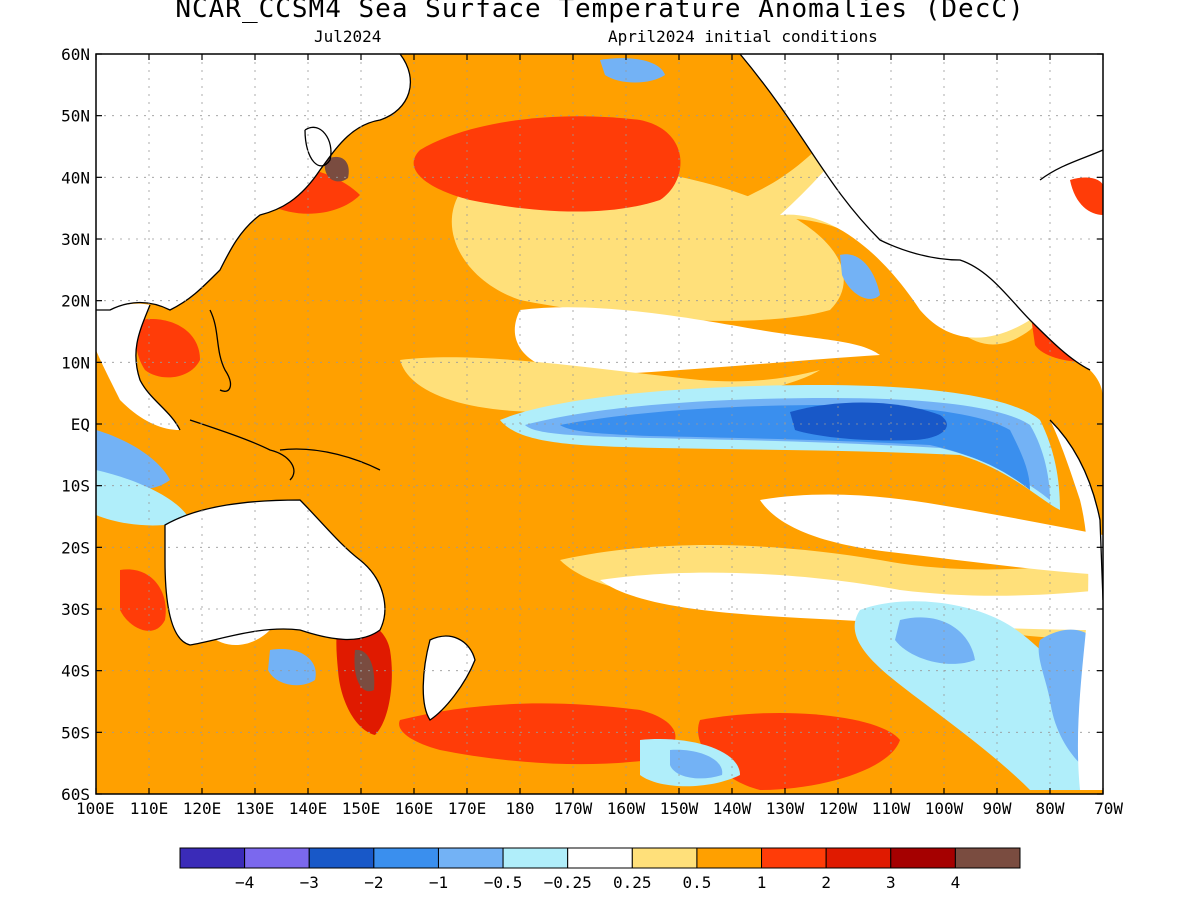 The width and height of the screenshot is (1200, 900). Describe the element at coordinates (697, 341) in the screenshot. I see `neutral-central-north` at that location.